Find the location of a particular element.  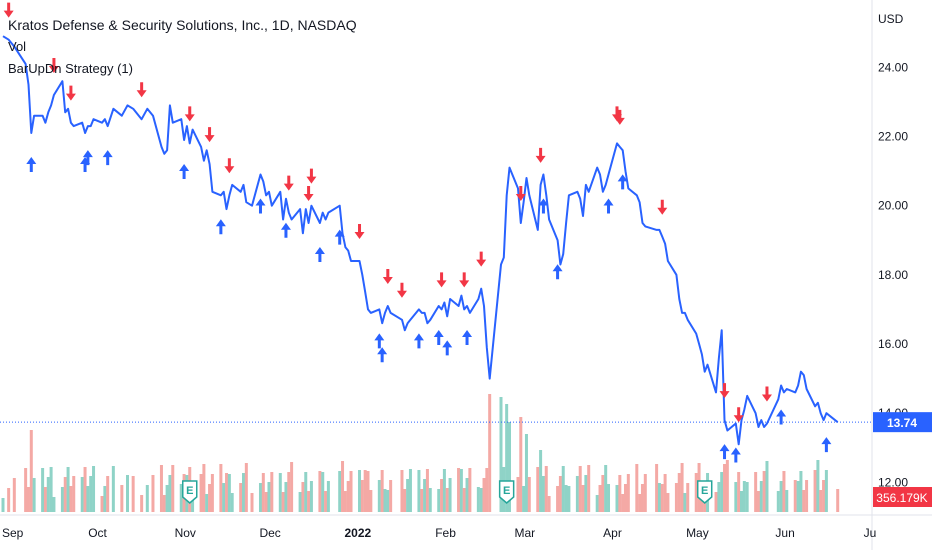

currency-label: USD is located at coordinates (891, 19).